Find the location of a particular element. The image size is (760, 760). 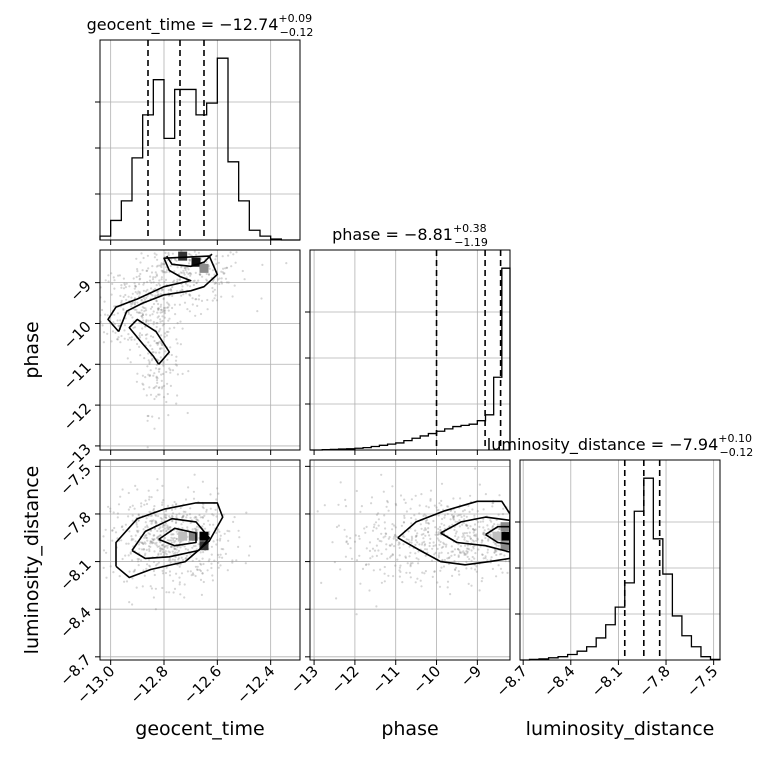

density-cell is located at coordinates (505, 546).